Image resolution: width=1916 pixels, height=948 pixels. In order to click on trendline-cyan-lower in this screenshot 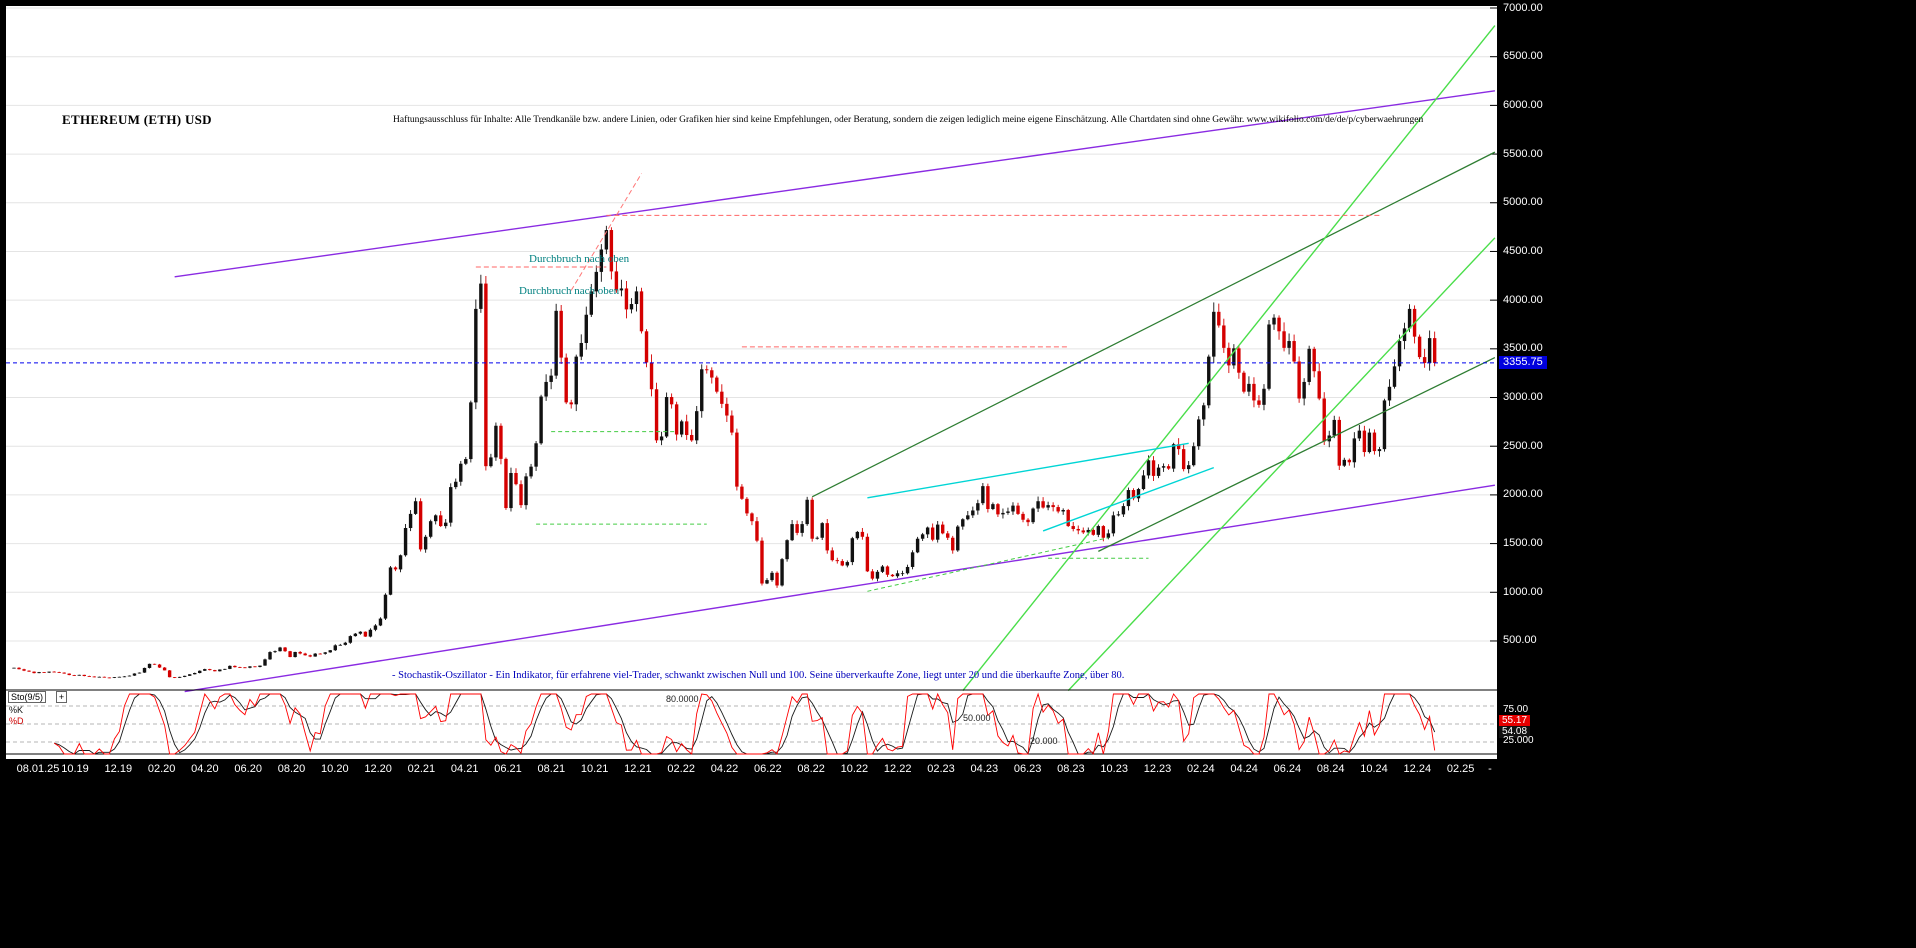, I will do `click(1128, 499)`.